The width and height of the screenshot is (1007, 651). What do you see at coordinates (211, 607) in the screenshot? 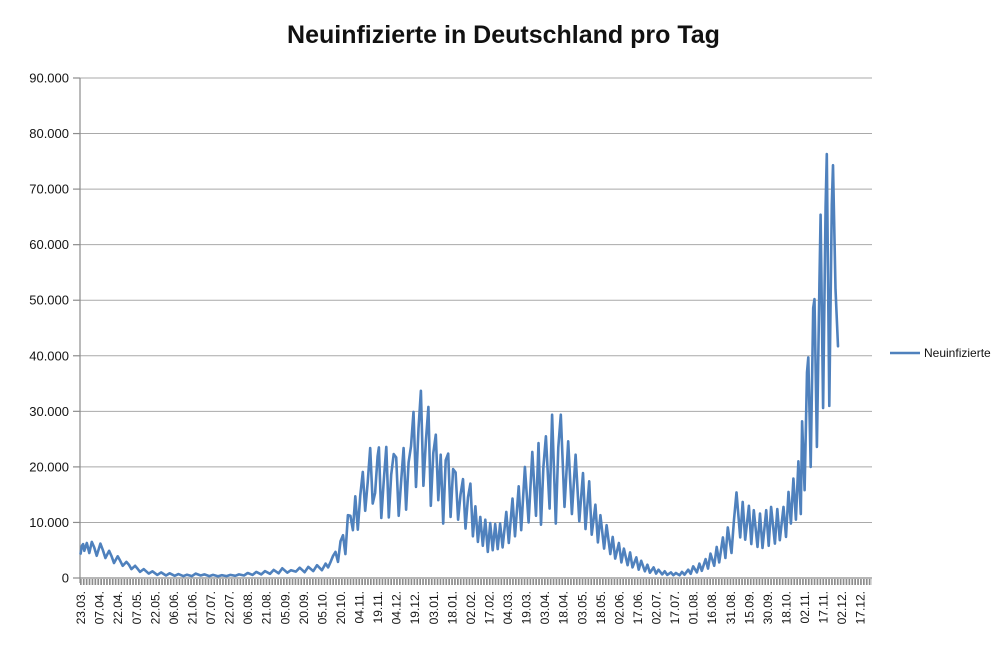
I see `x-tick-label: 07.07.` at bounding box center [211, 607].